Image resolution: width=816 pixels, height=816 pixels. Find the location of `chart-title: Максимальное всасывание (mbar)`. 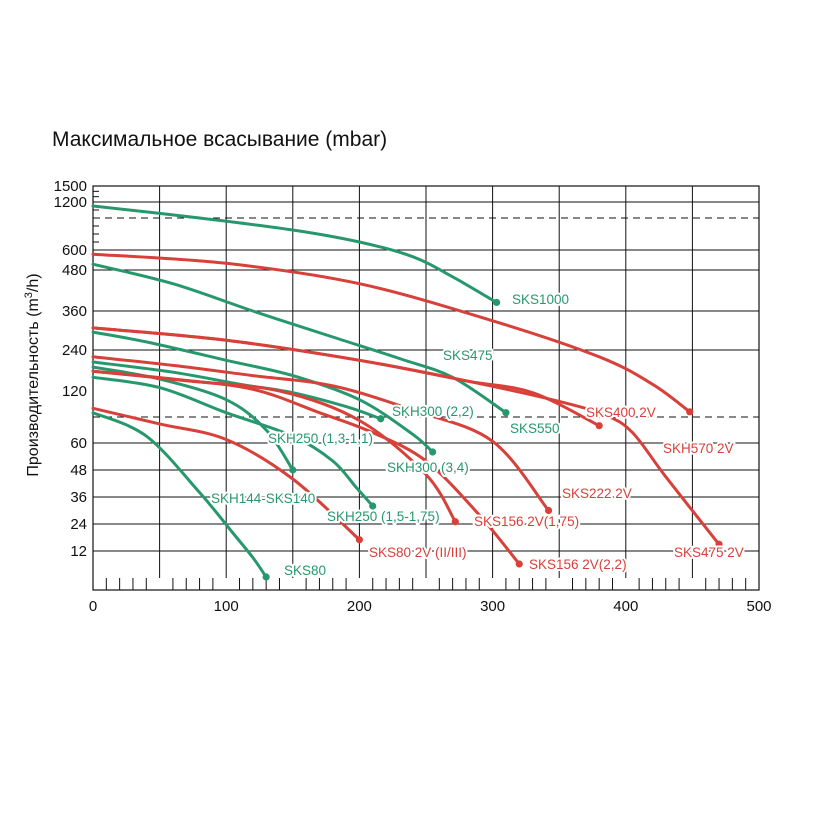

chart-title: Максимальное всасывание (mbar) is located at coordinates (220, 139).